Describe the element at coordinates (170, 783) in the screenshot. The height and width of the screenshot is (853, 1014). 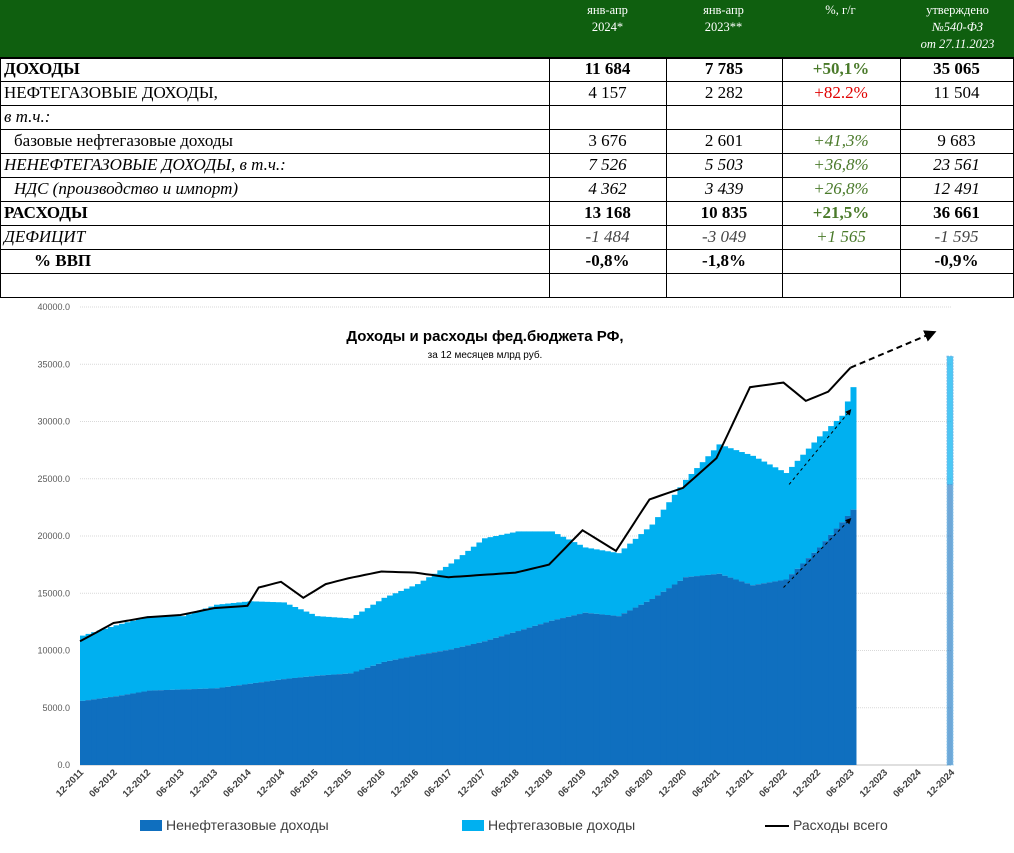
I see `x-tick-label: 06-2013` at that location.